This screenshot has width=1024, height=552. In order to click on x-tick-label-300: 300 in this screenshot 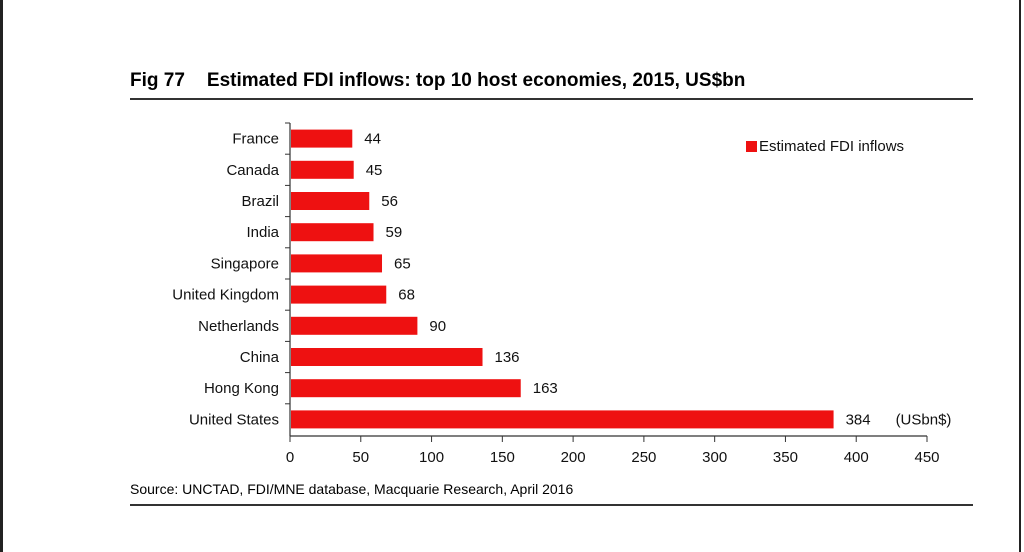, I will do `click(714, 457)`.